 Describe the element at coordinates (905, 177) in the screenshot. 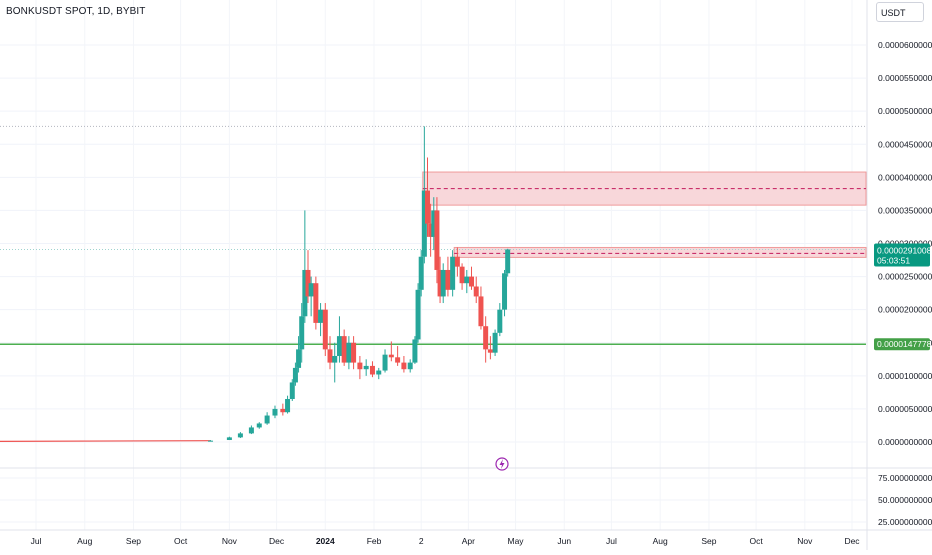

I see `price-tick-label: 0.0000400000` at that location.